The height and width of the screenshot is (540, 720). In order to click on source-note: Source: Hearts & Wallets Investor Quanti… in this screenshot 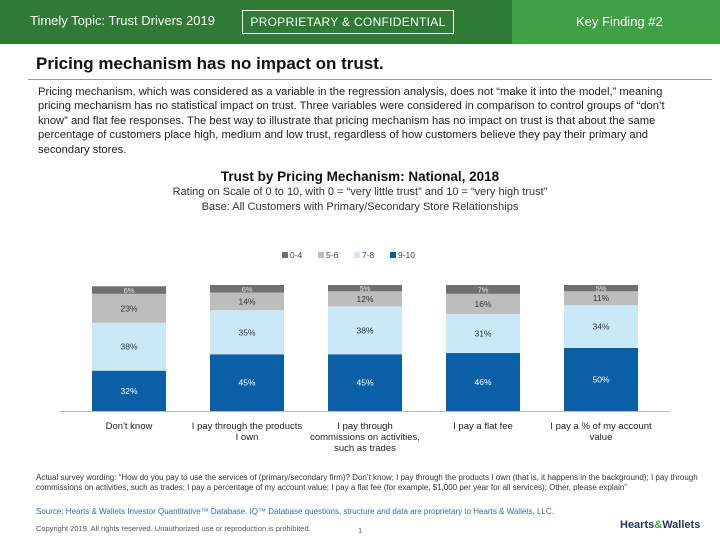, I will do `click(295, 511)`.